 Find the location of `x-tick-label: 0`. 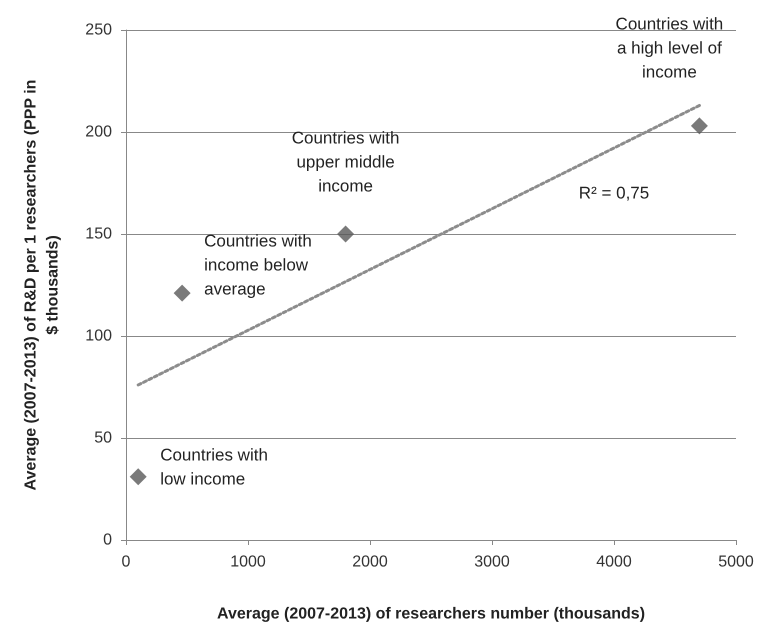

x-tick-label: 0 is located at coordinates (126, 562).